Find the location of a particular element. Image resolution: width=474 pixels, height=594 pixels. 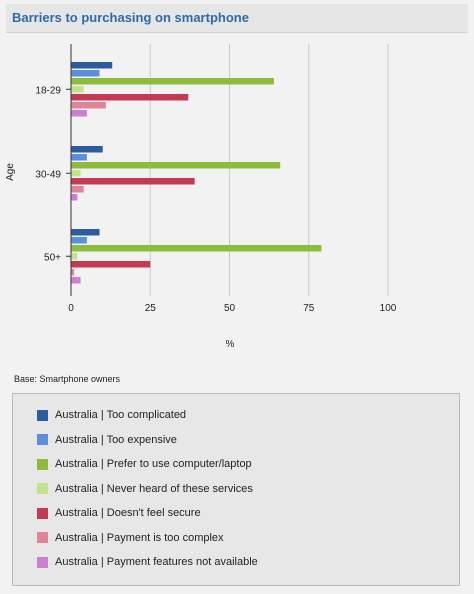

x-axis-label: % is located at coordinates (230, 344).